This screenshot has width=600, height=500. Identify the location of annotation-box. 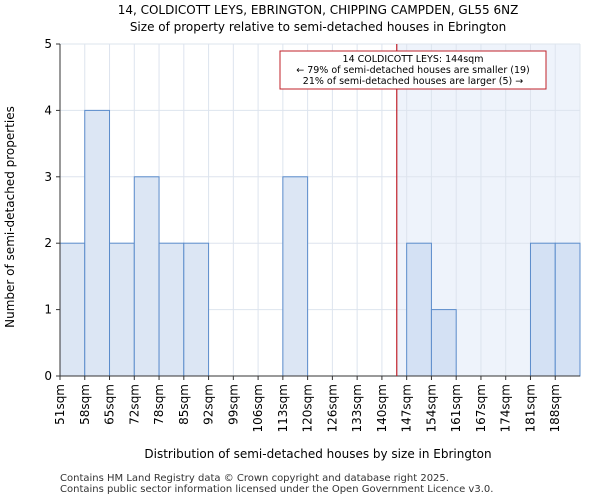
(413, 70).